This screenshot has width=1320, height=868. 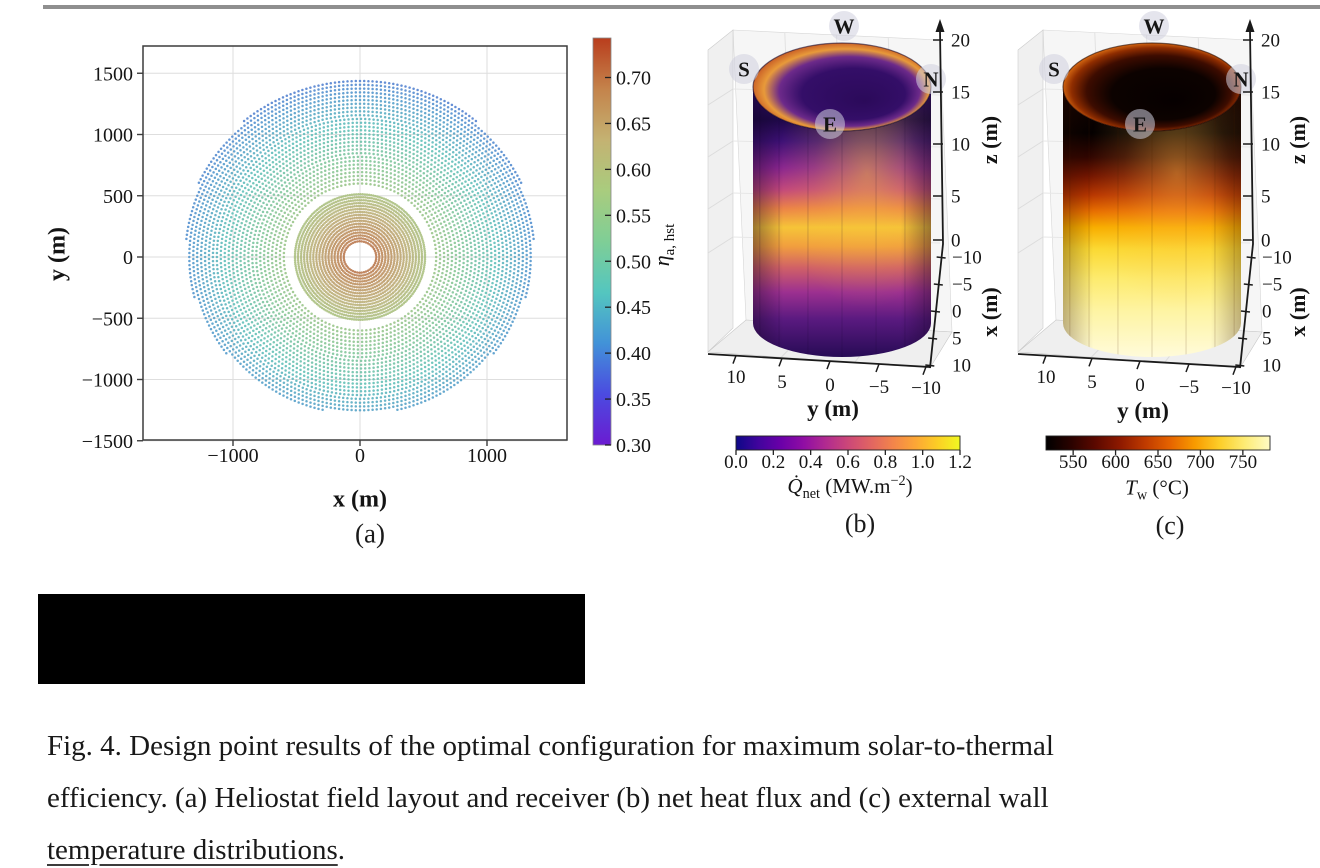 What do you see at coordinates (672, 846) in the screenshot?
I see `caption-line-3: temperature distributions.` at bounding box center [672, 846].